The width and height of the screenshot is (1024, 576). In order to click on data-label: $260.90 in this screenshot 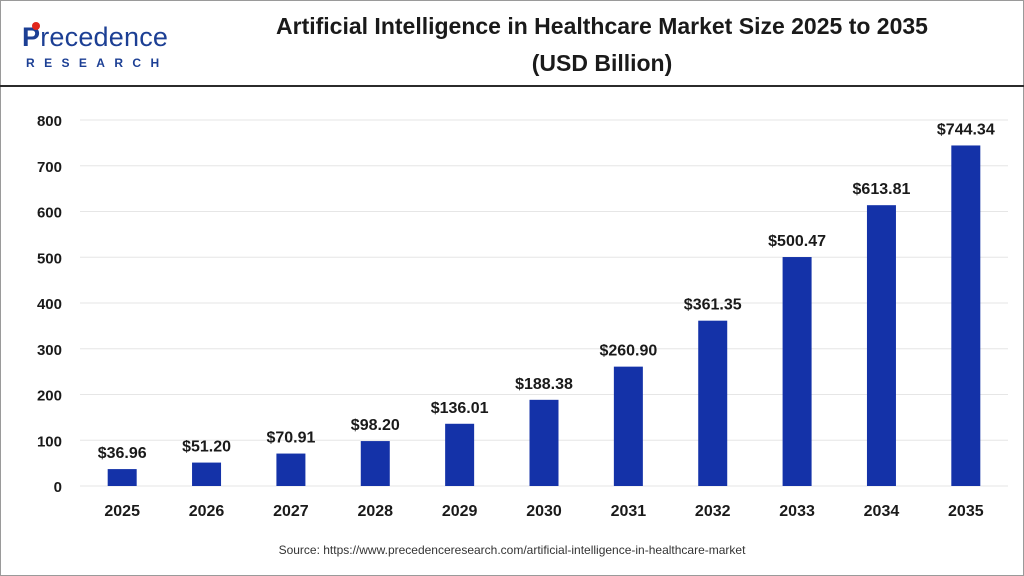, I will do `click(628, 351)`.